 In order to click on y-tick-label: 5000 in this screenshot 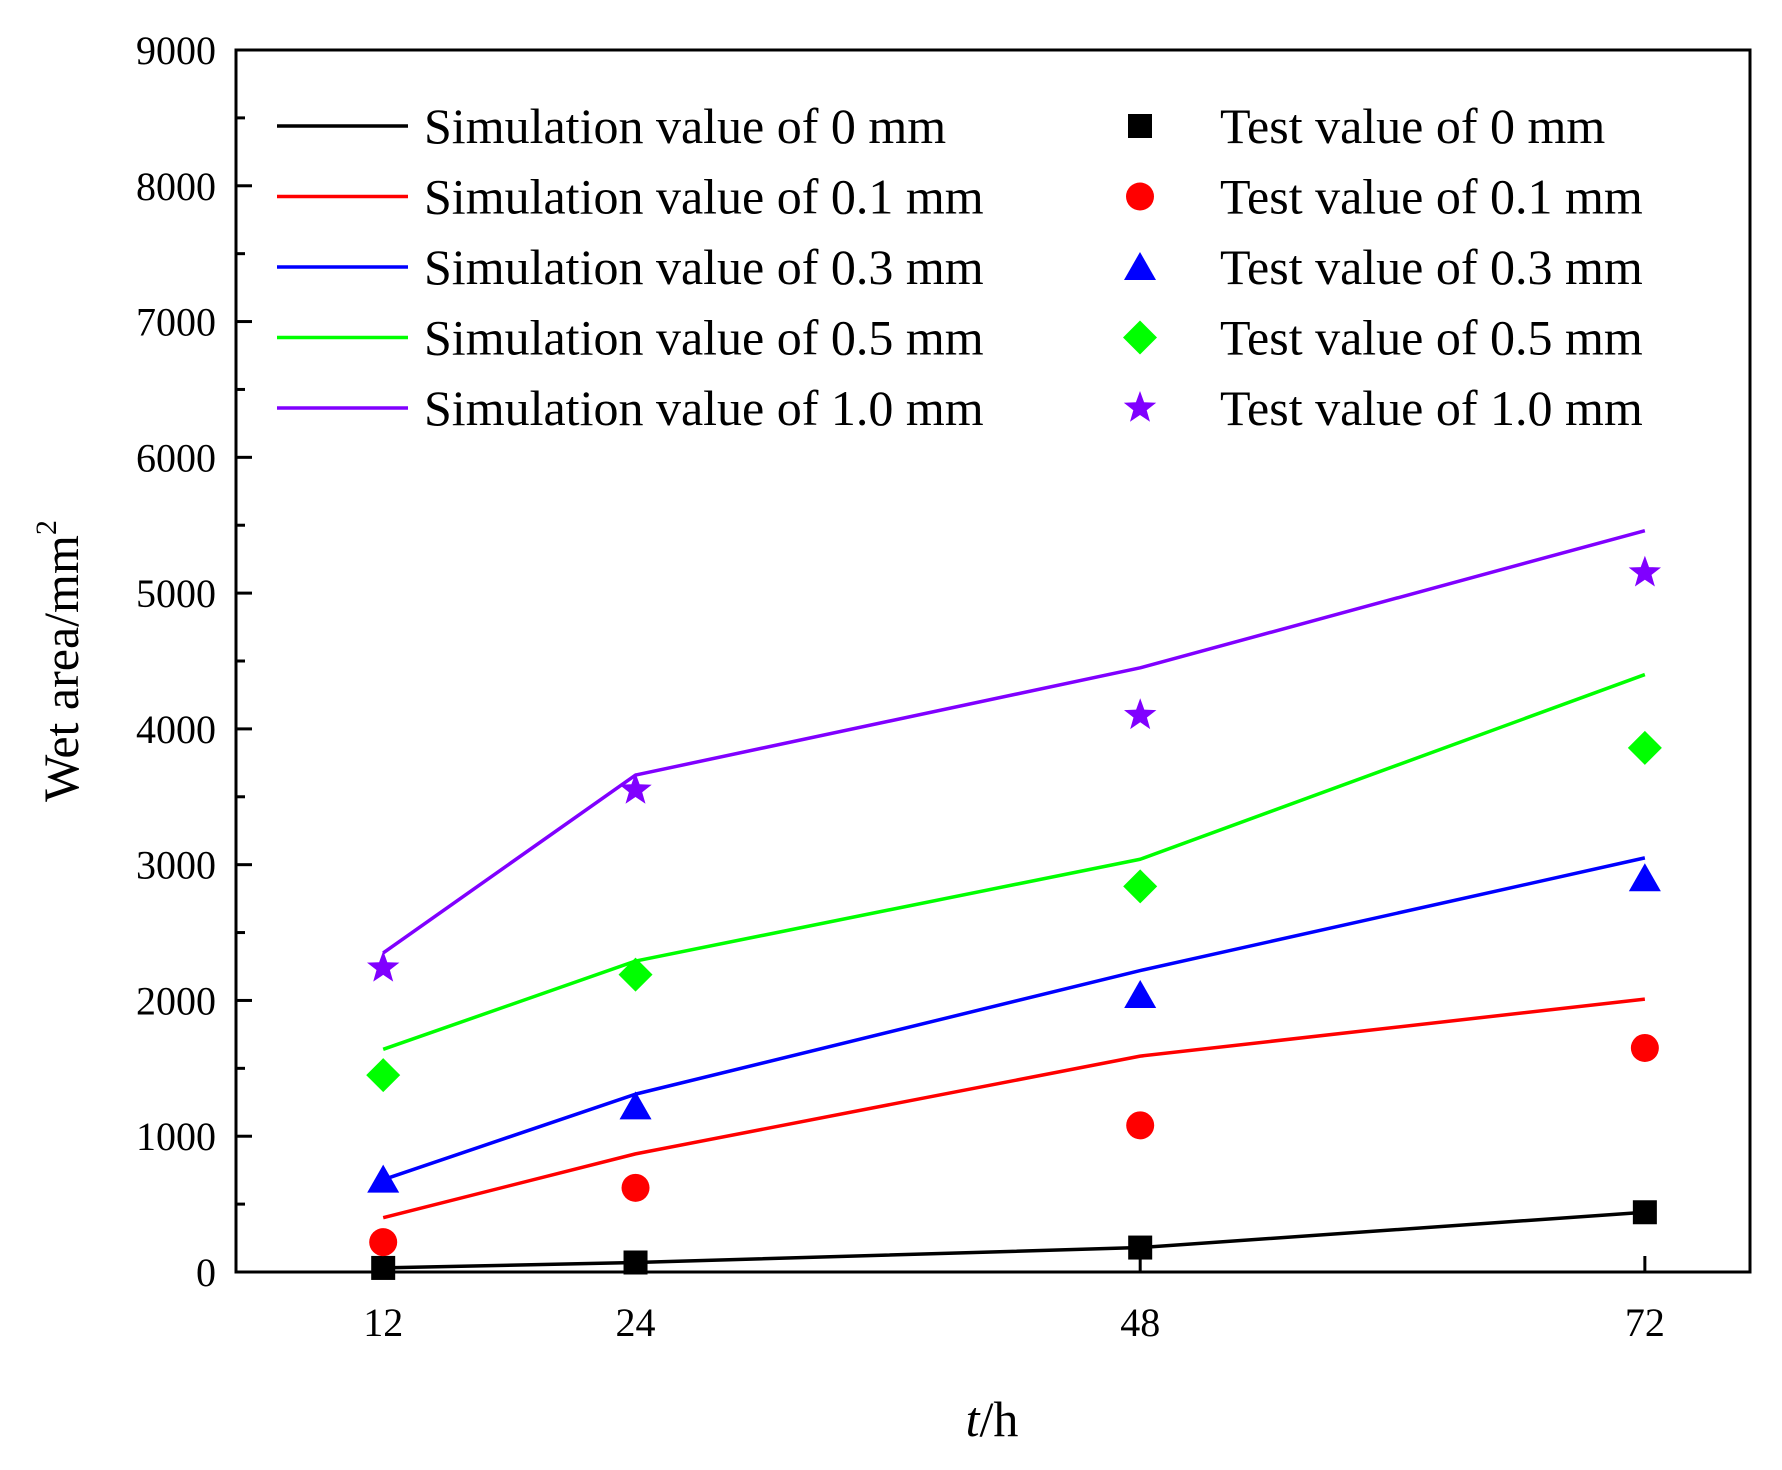, I will do `click(176, 593)`.